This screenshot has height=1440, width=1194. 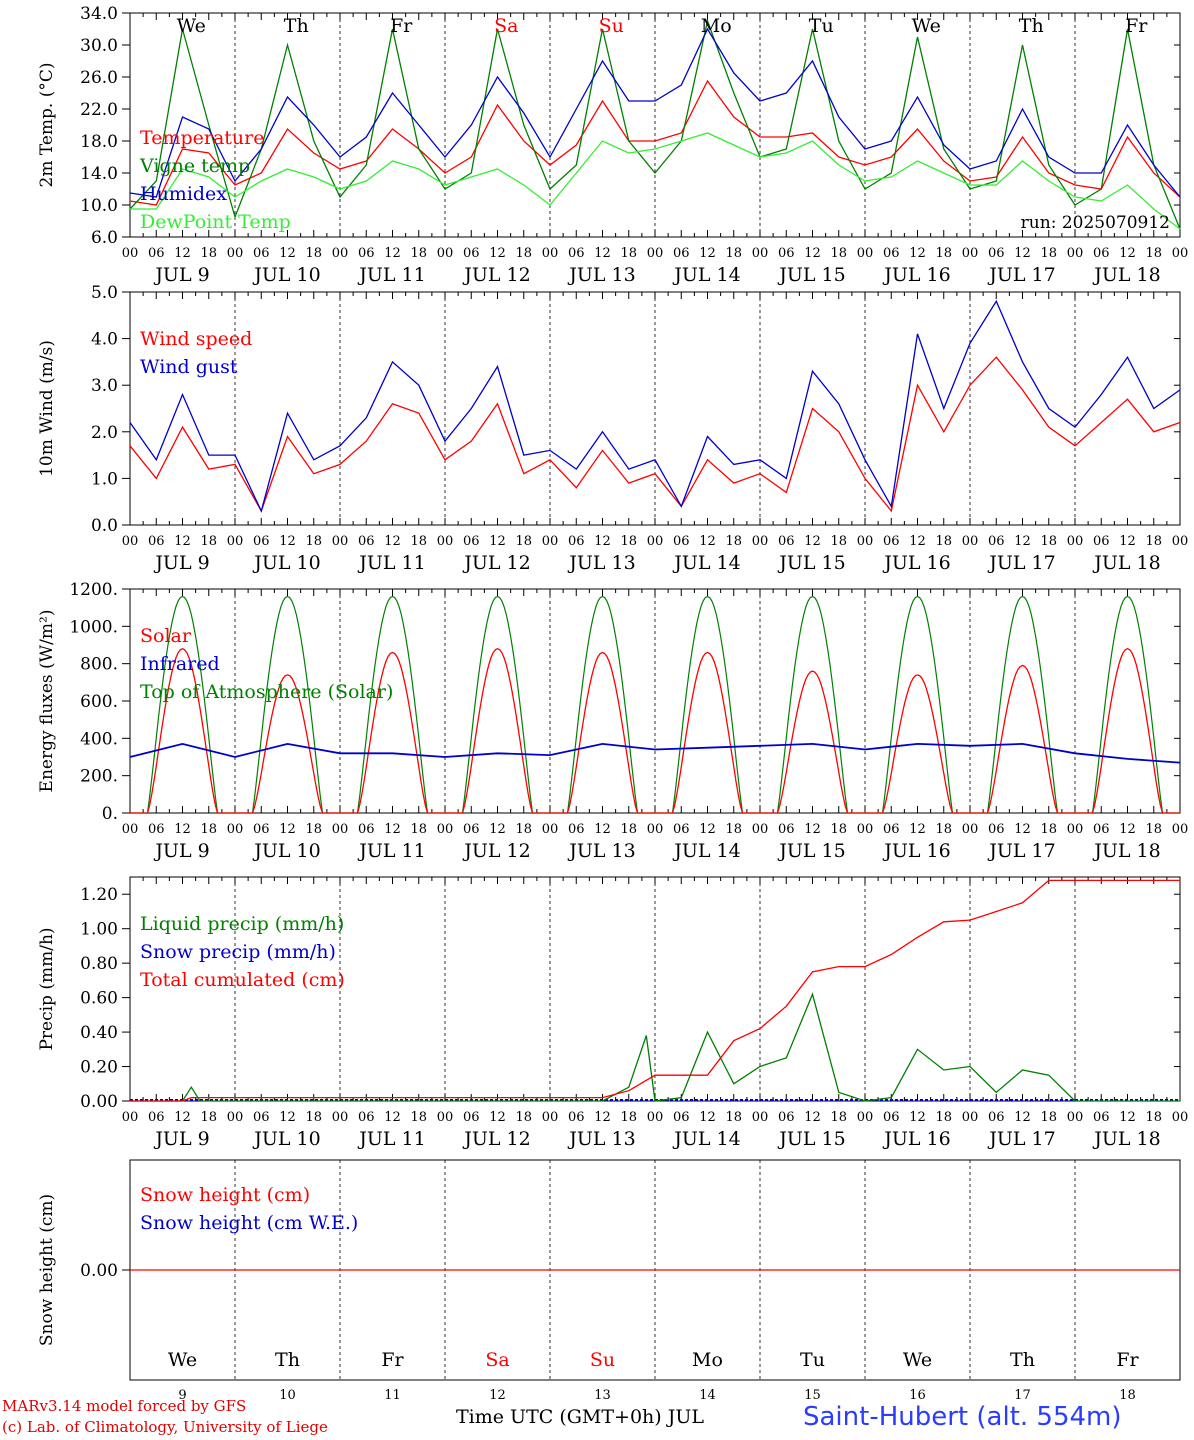 I want to click on y-tick-label: 0.40, so click(x=99, y=1033).